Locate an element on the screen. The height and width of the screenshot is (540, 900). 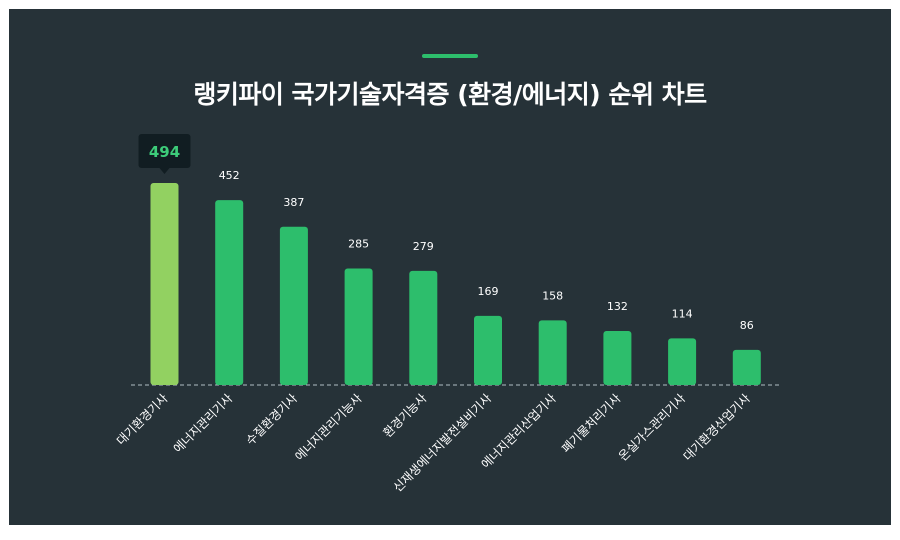
category-label-4: 에너지관리기능사 is located at coordinates (328, 427).